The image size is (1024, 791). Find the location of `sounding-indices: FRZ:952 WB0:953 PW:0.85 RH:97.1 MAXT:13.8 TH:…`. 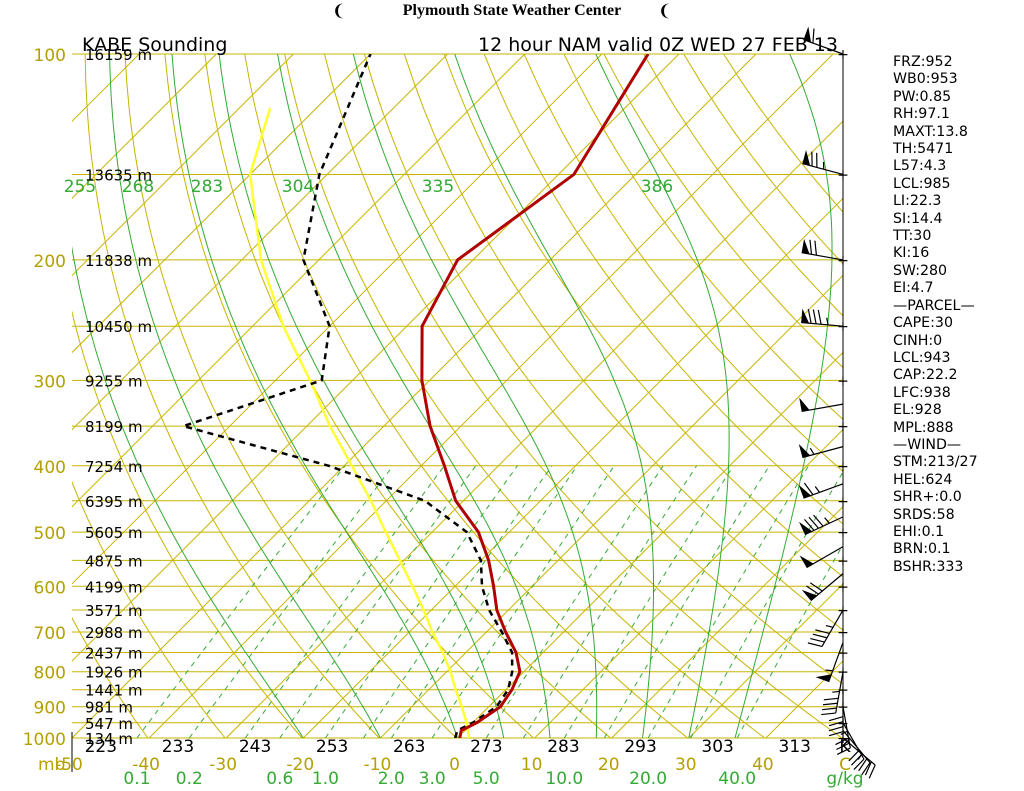

sounding-indices: FRZ:952 WB0:953 PW:0.85 RH:97.1 MAXT:13.8 TH:… is located at coordinates (935, 315).